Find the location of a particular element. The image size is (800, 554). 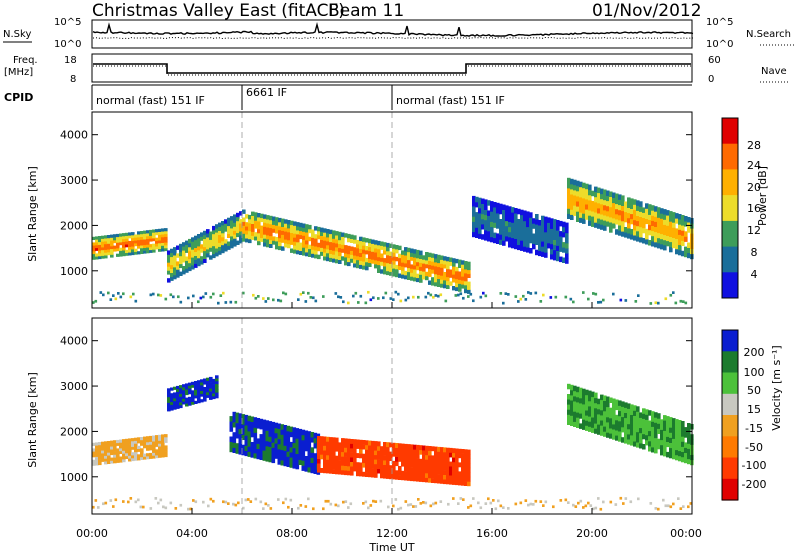

power-cb-tick-24: 24 is located at coordinates (754, 165).